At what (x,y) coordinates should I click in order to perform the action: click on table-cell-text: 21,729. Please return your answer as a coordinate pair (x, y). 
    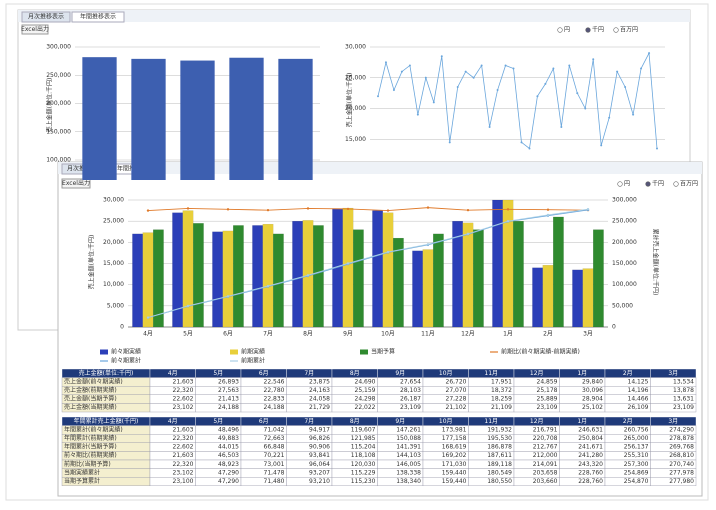
    Looking at the image, I should click on (319, 407).